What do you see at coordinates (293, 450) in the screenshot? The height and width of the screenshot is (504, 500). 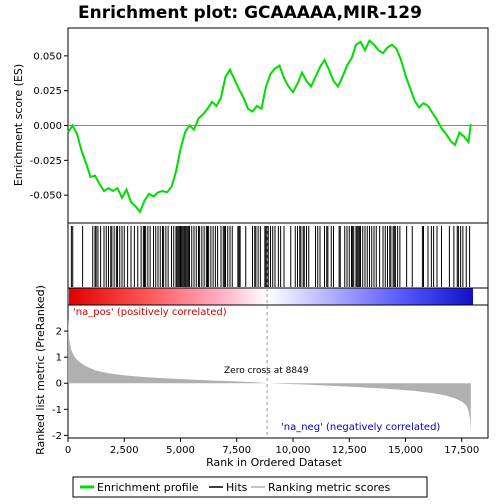 I see `x-tick-label: 10,000` at bounding box center [293, 450].